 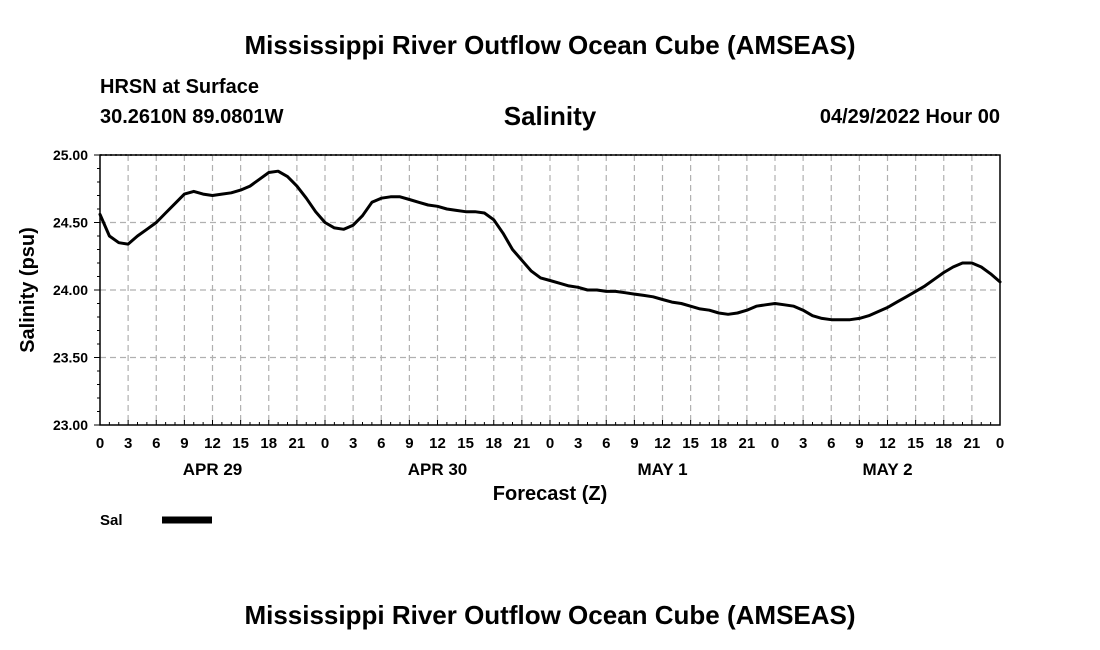 What do you see at coordinates (438, 469) in the screenshot?
I see `day-label: APR 30` at bounding box center [438, 469].